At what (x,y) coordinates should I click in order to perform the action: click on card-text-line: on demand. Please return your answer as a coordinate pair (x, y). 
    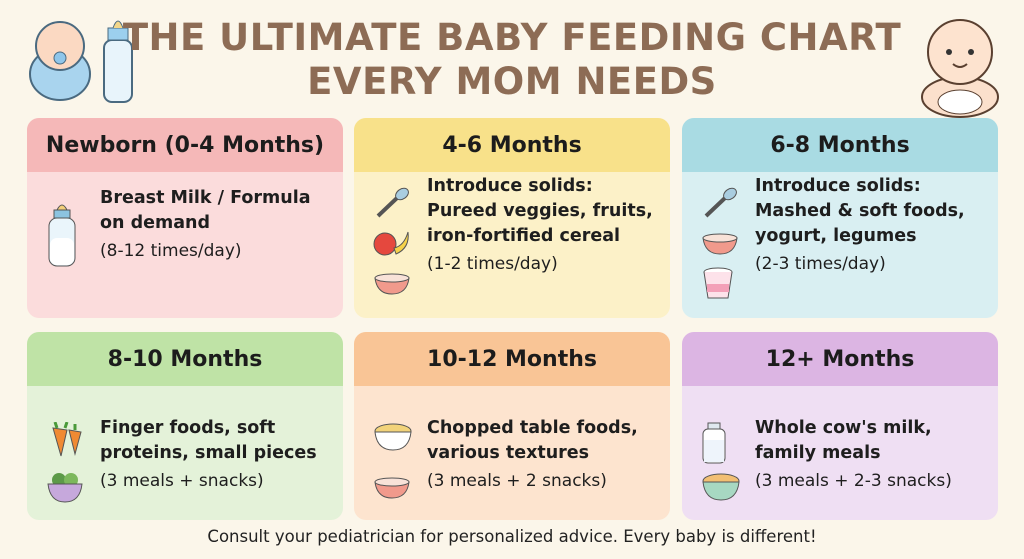
    Looking at the image, I should click on (155, 223).